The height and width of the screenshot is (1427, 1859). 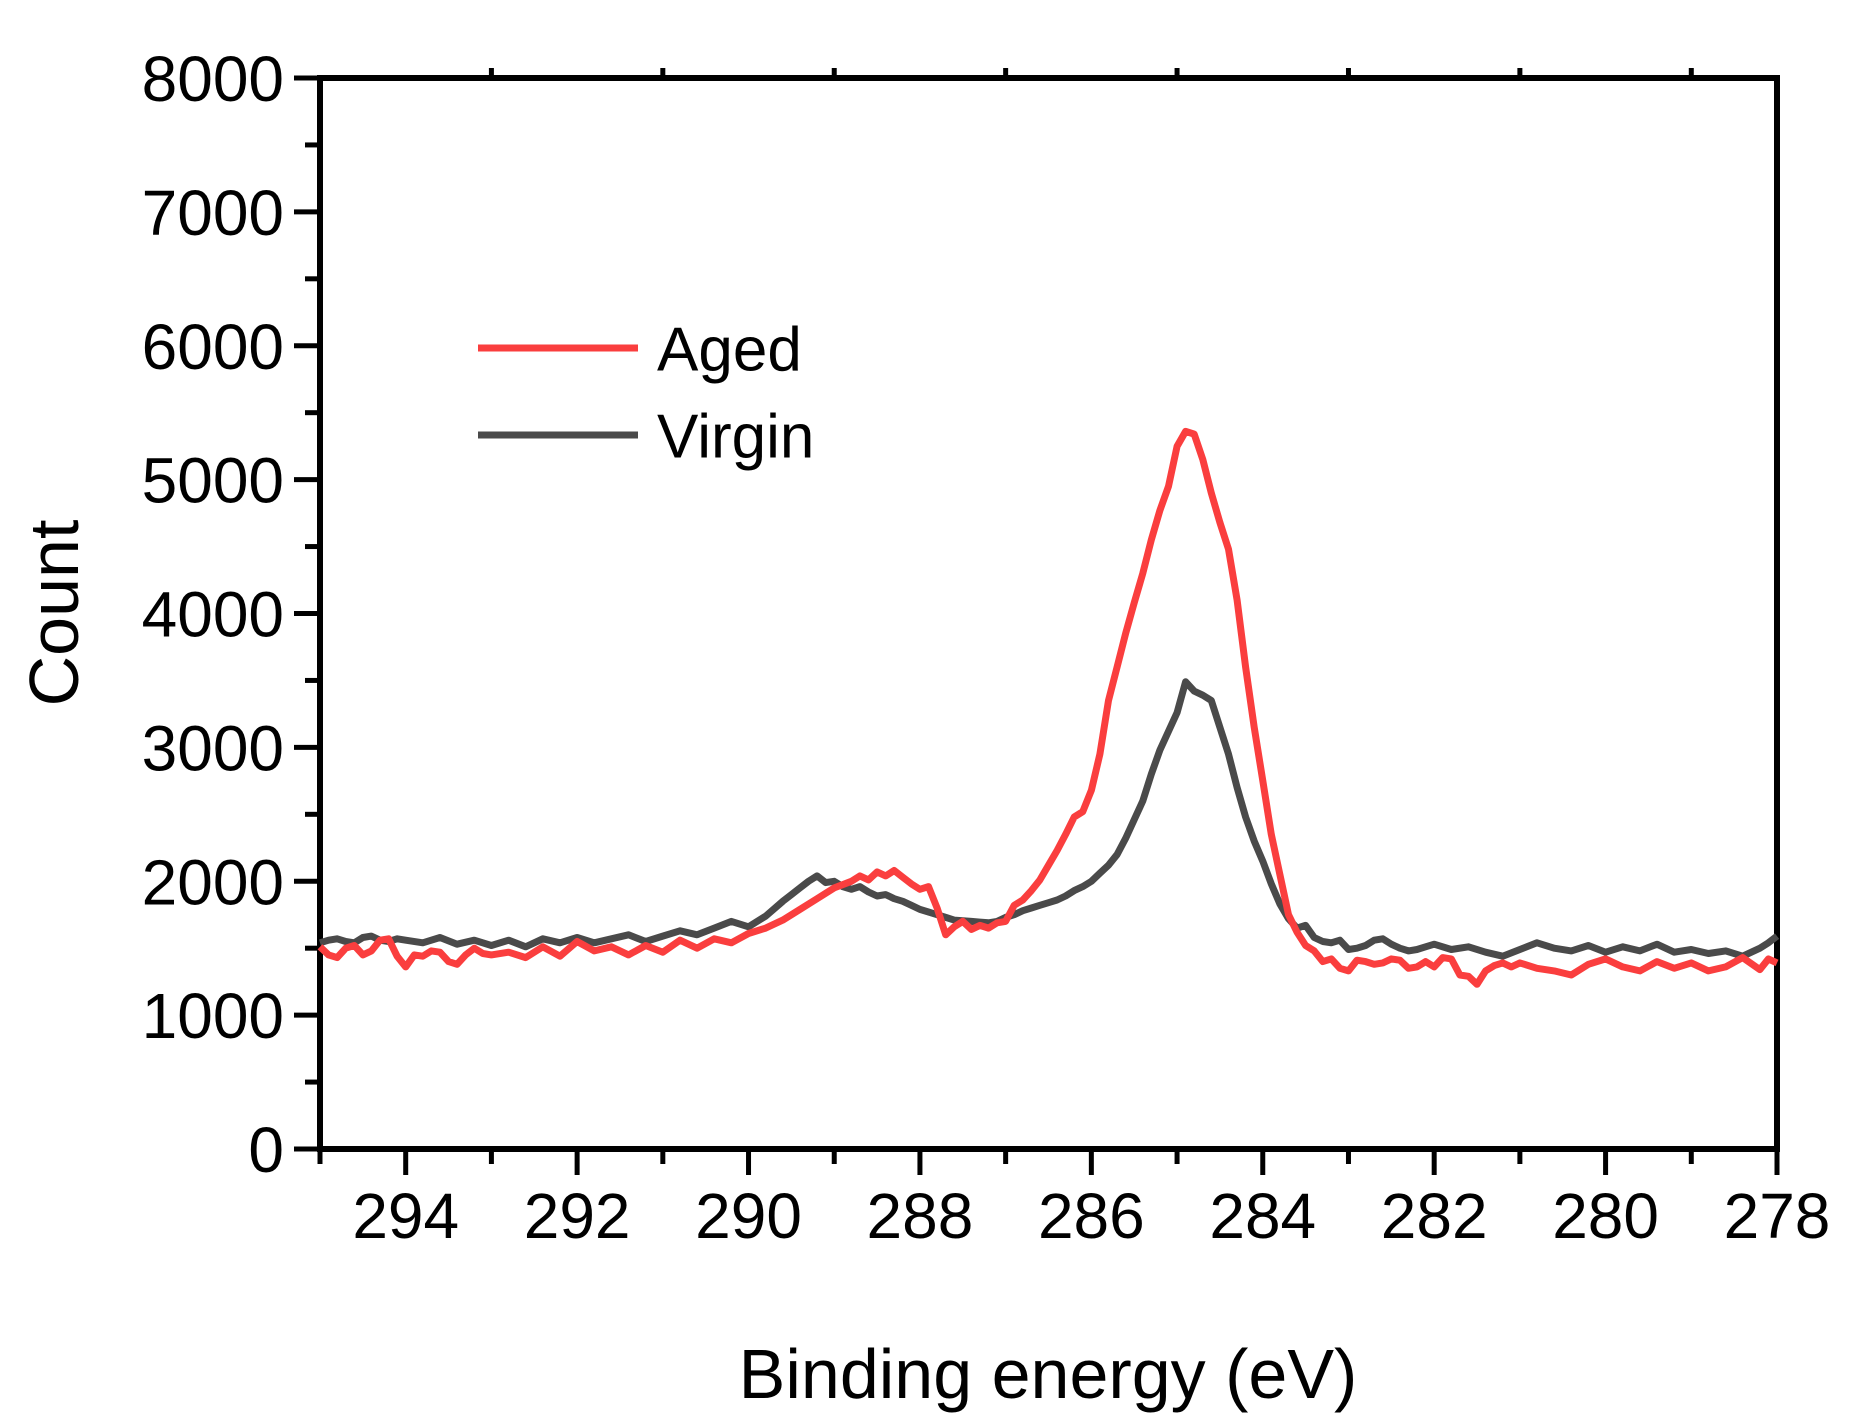 I want to click on x-axis-tick-labels: 294 292 290 288 286 284 282 280 278, so click(x=1091, y=1216).